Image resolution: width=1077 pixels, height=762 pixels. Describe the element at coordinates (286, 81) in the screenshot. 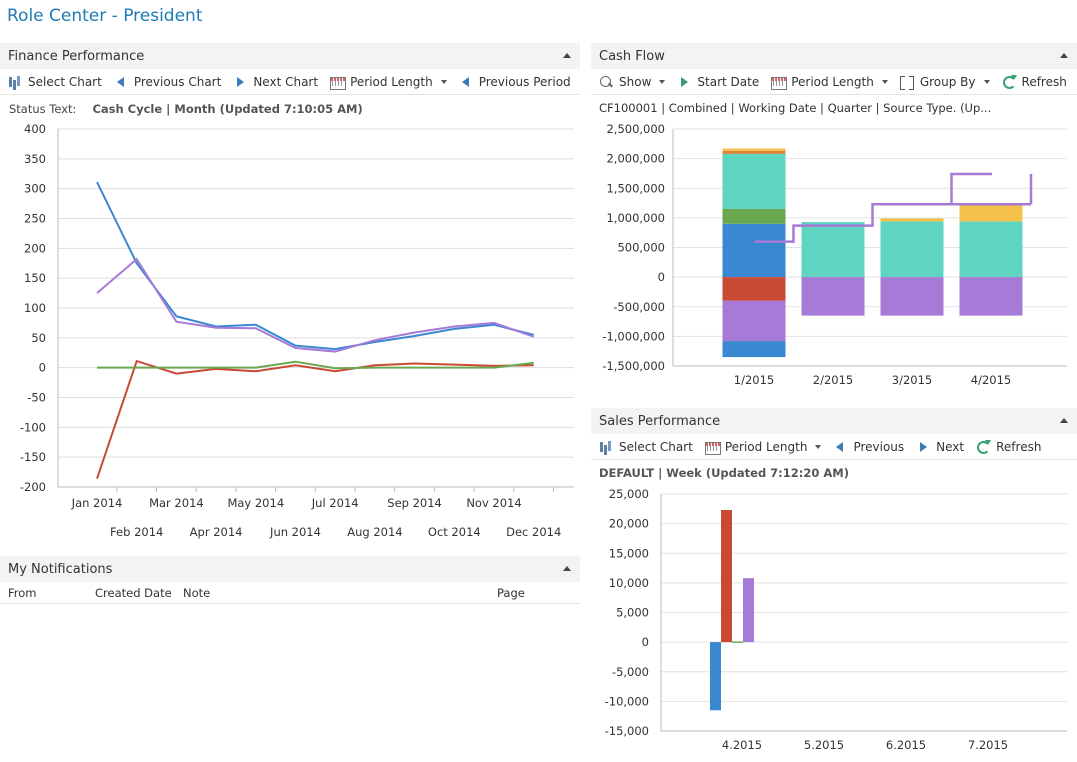

I see `next-chart-label: Next Chart` at that location.